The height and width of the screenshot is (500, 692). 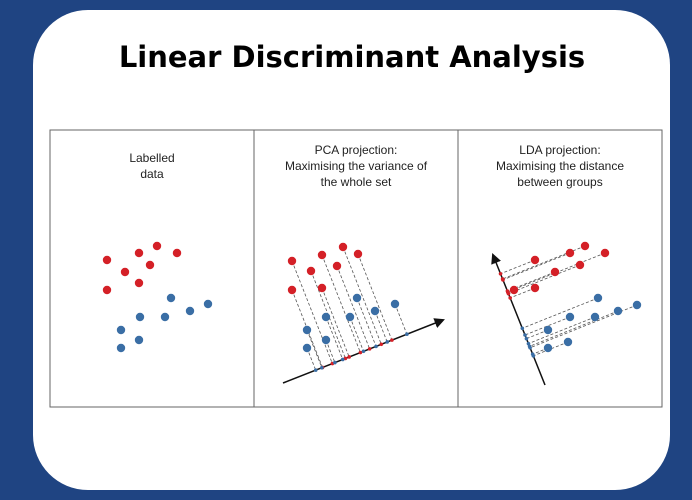 I want to click on panel-caption: PCA projection:, so click(x=356, y=150).